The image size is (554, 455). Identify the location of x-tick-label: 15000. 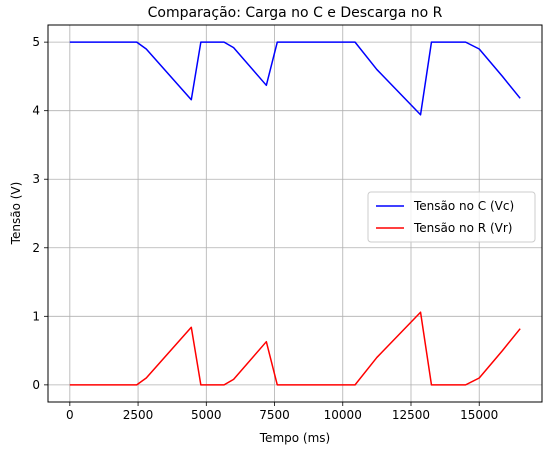
(479, 415).